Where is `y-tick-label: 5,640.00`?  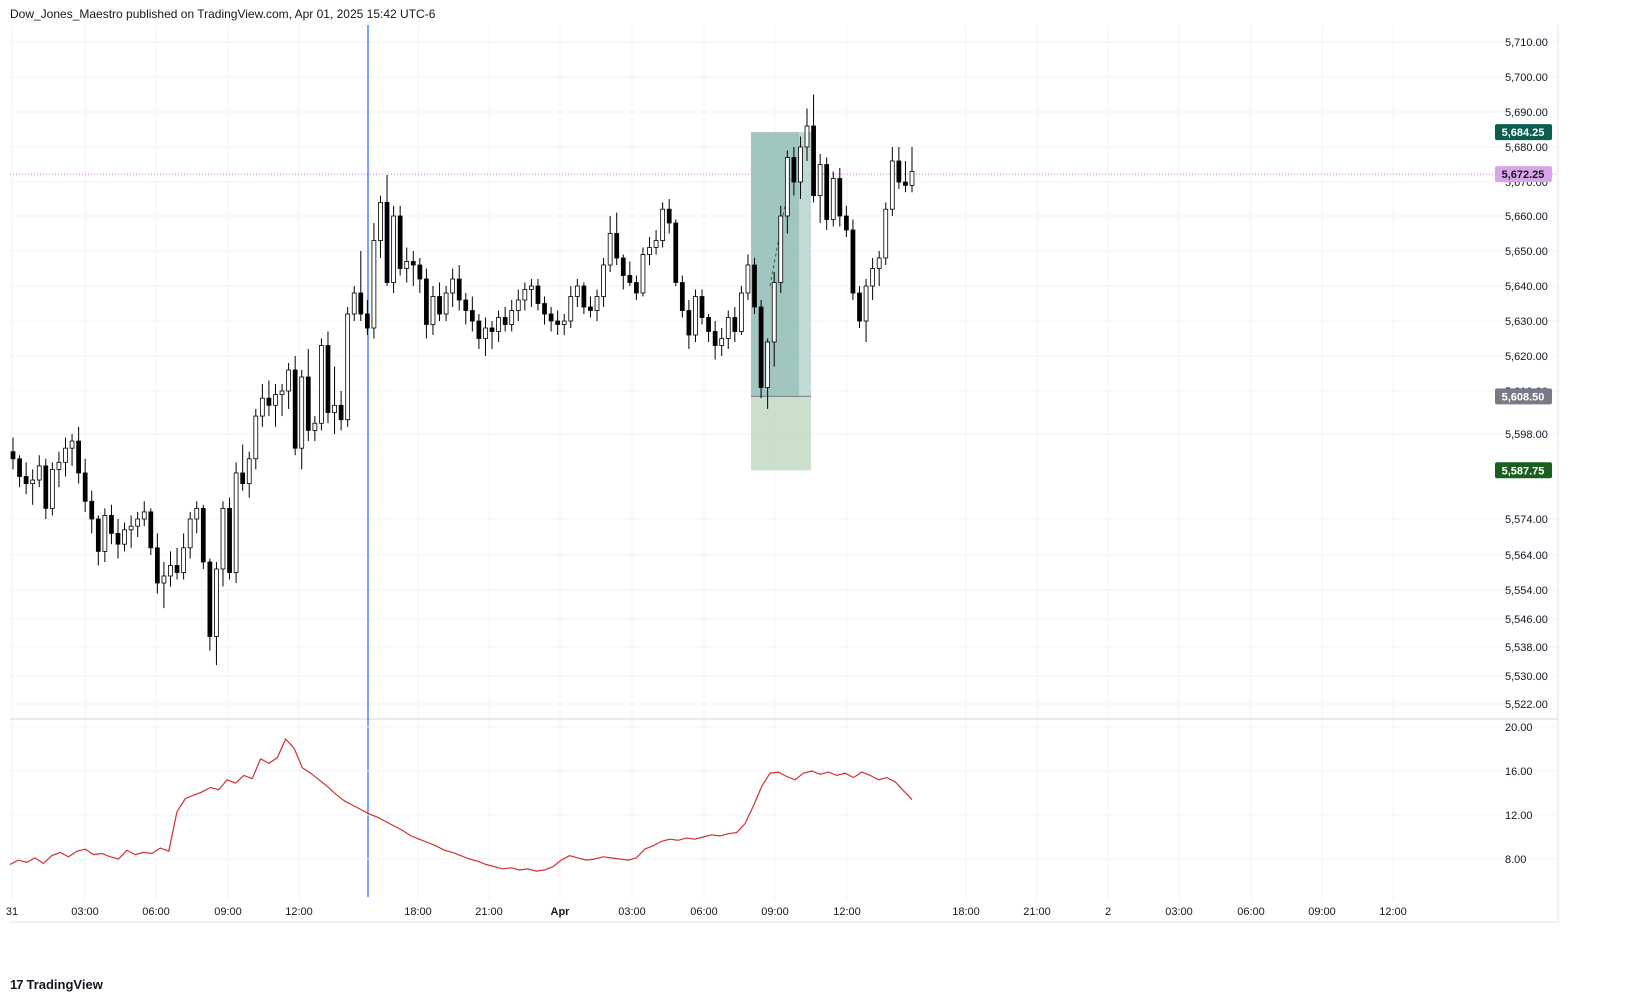
y-tick-label: 5,640.00 is located at coordinates (1526, 287).